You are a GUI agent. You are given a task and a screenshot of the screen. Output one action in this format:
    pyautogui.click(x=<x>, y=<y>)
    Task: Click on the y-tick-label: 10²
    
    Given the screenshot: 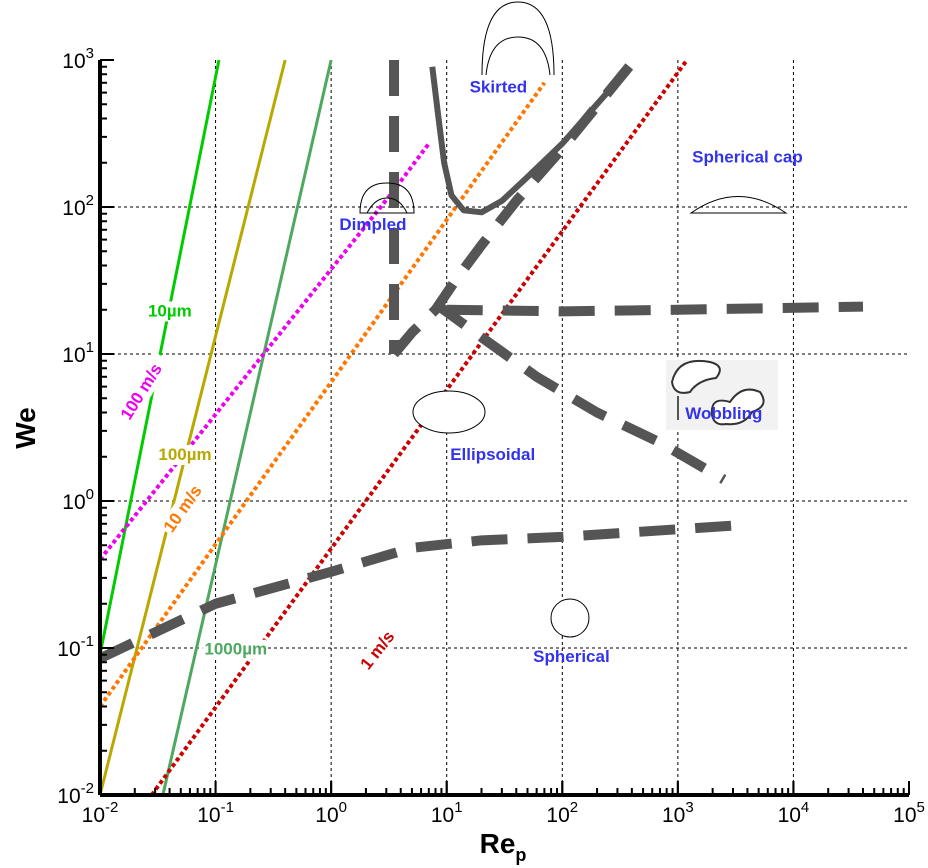 What is the action you would take?
    pyautogui.click(x=78, y=206)
    